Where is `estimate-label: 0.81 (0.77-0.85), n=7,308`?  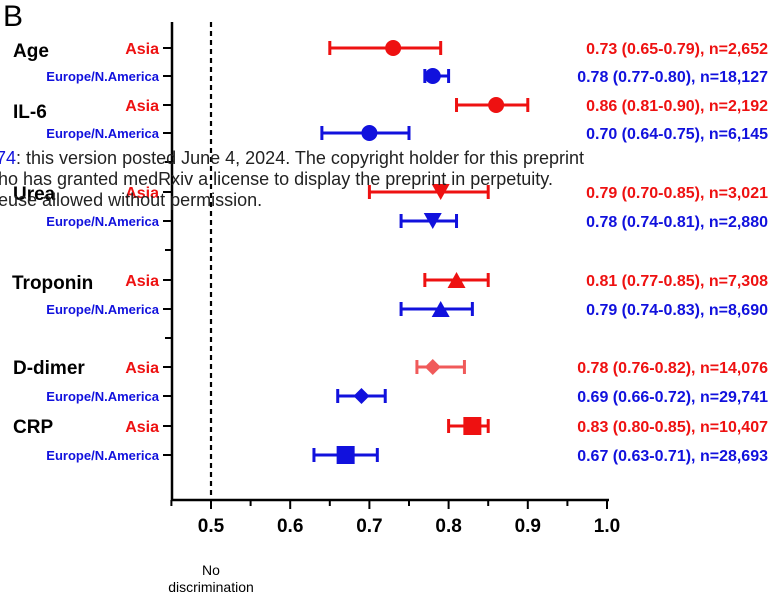
estimate-label: 0.81 (0.77-0.85), n=7,308 is located at coordinates (677, 281).